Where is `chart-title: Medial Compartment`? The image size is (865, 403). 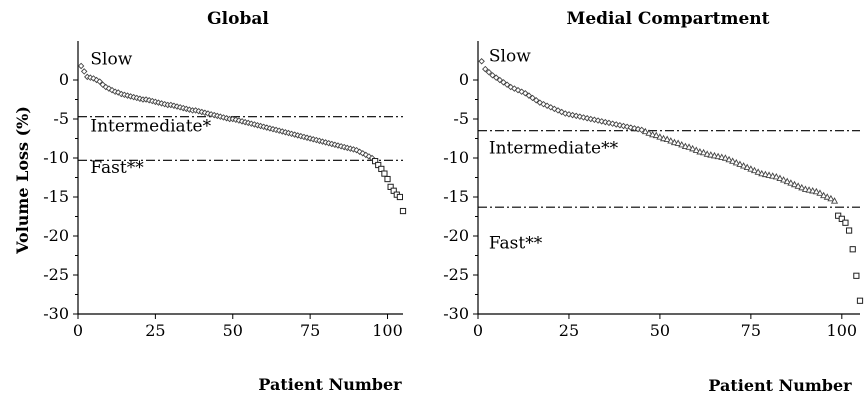 chart-title: Medial Compartment is located at coordinates (668, 19).